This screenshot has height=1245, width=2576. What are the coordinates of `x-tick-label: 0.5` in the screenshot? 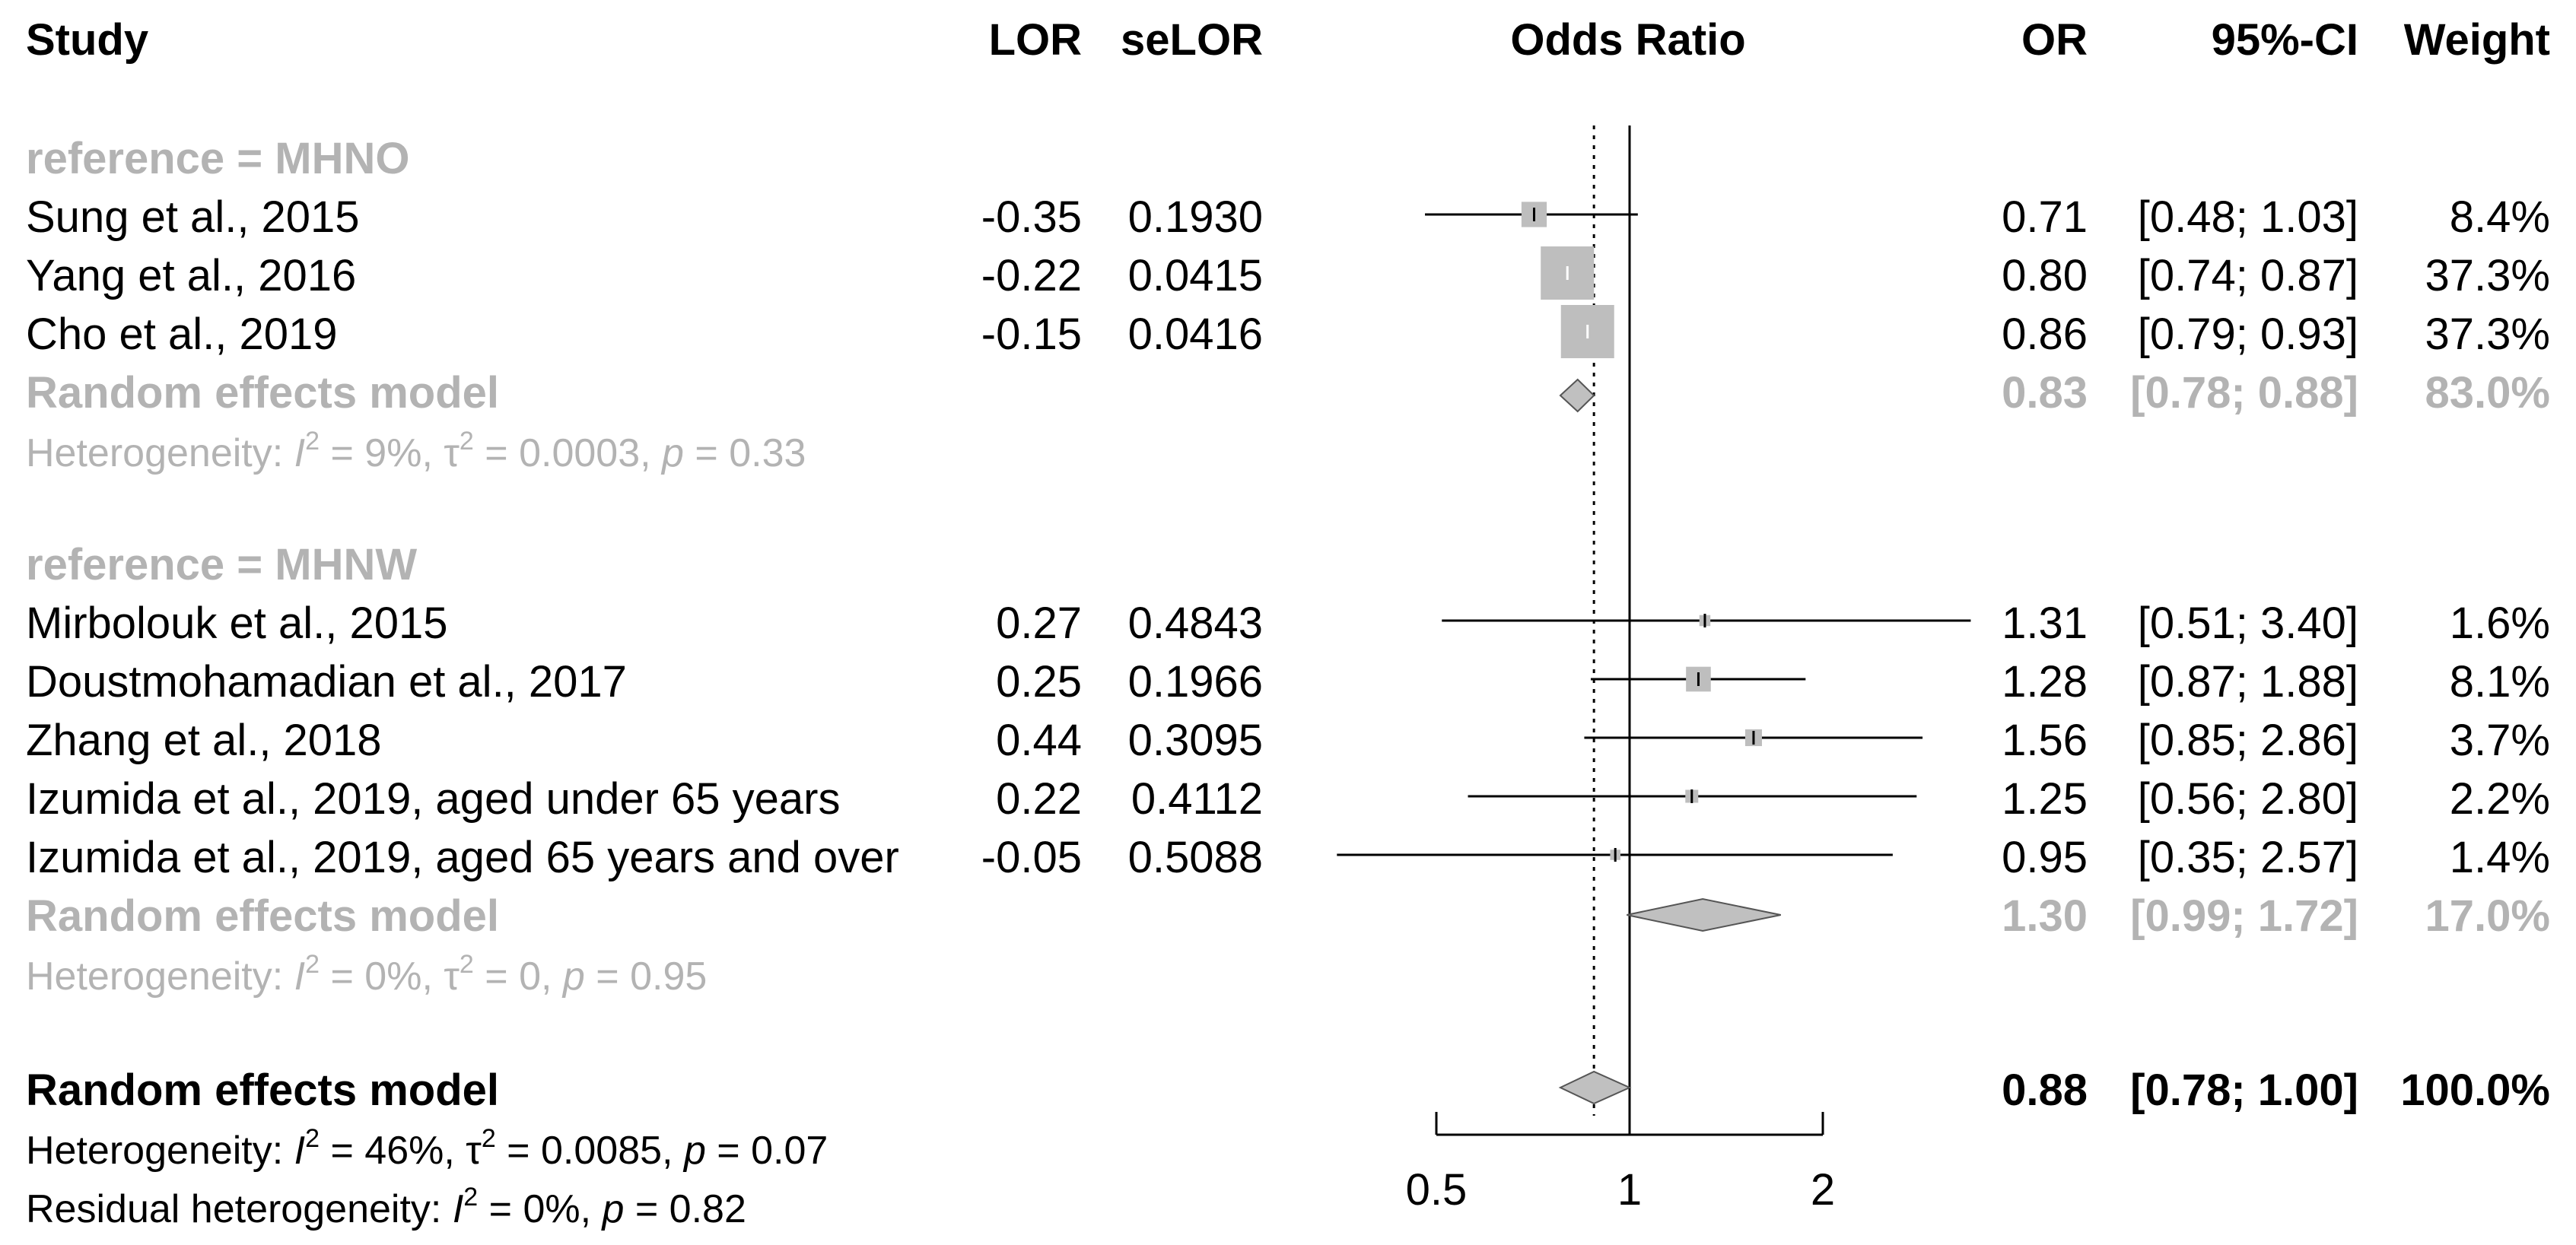 It's located at (1437, 1190).